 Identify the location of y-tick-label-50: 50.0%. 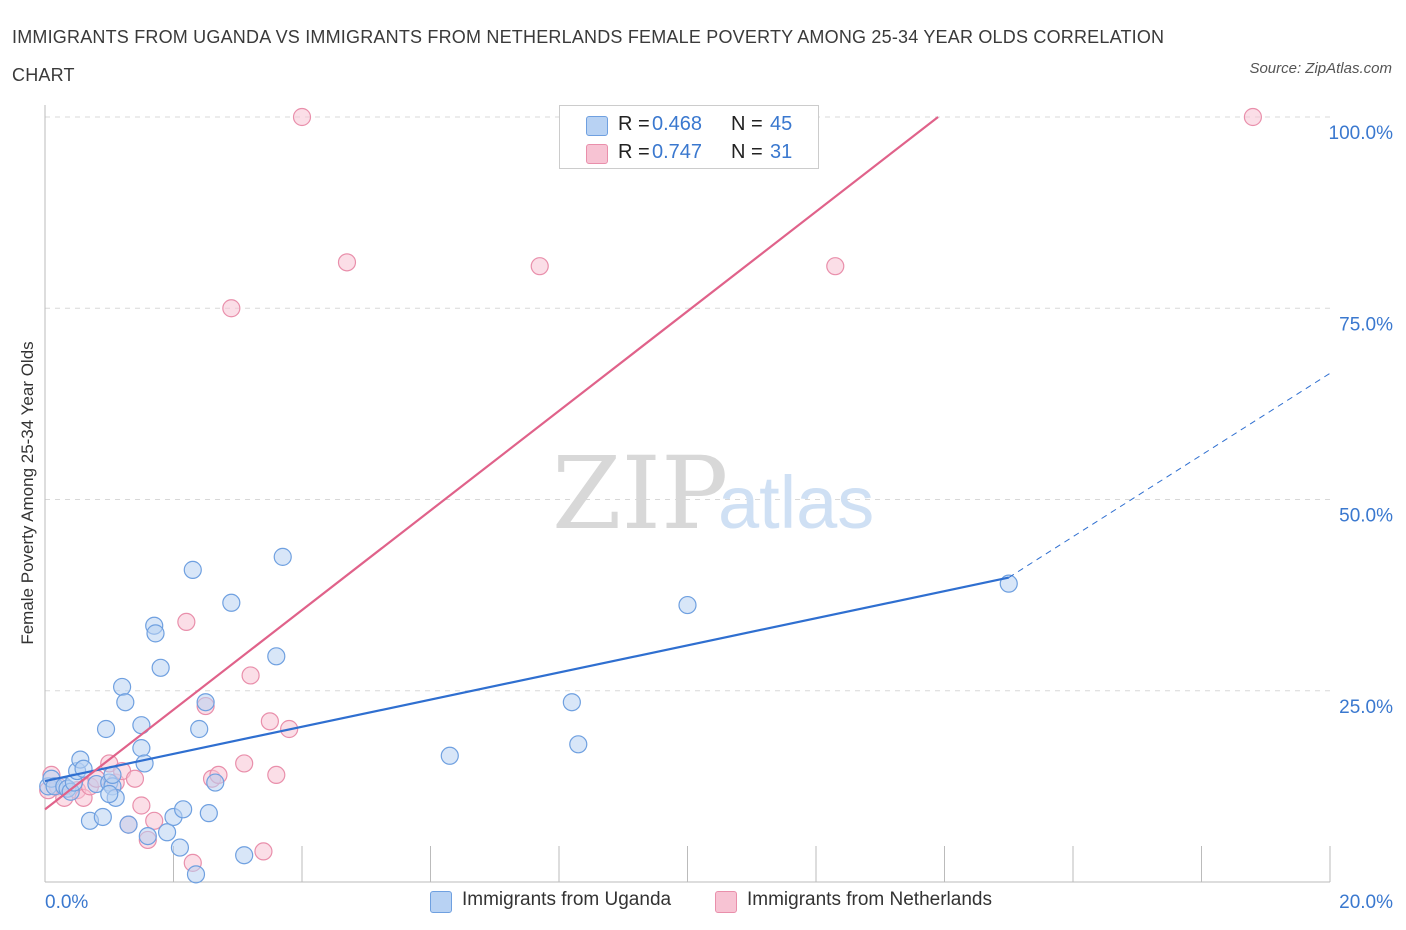
(1366, 516).